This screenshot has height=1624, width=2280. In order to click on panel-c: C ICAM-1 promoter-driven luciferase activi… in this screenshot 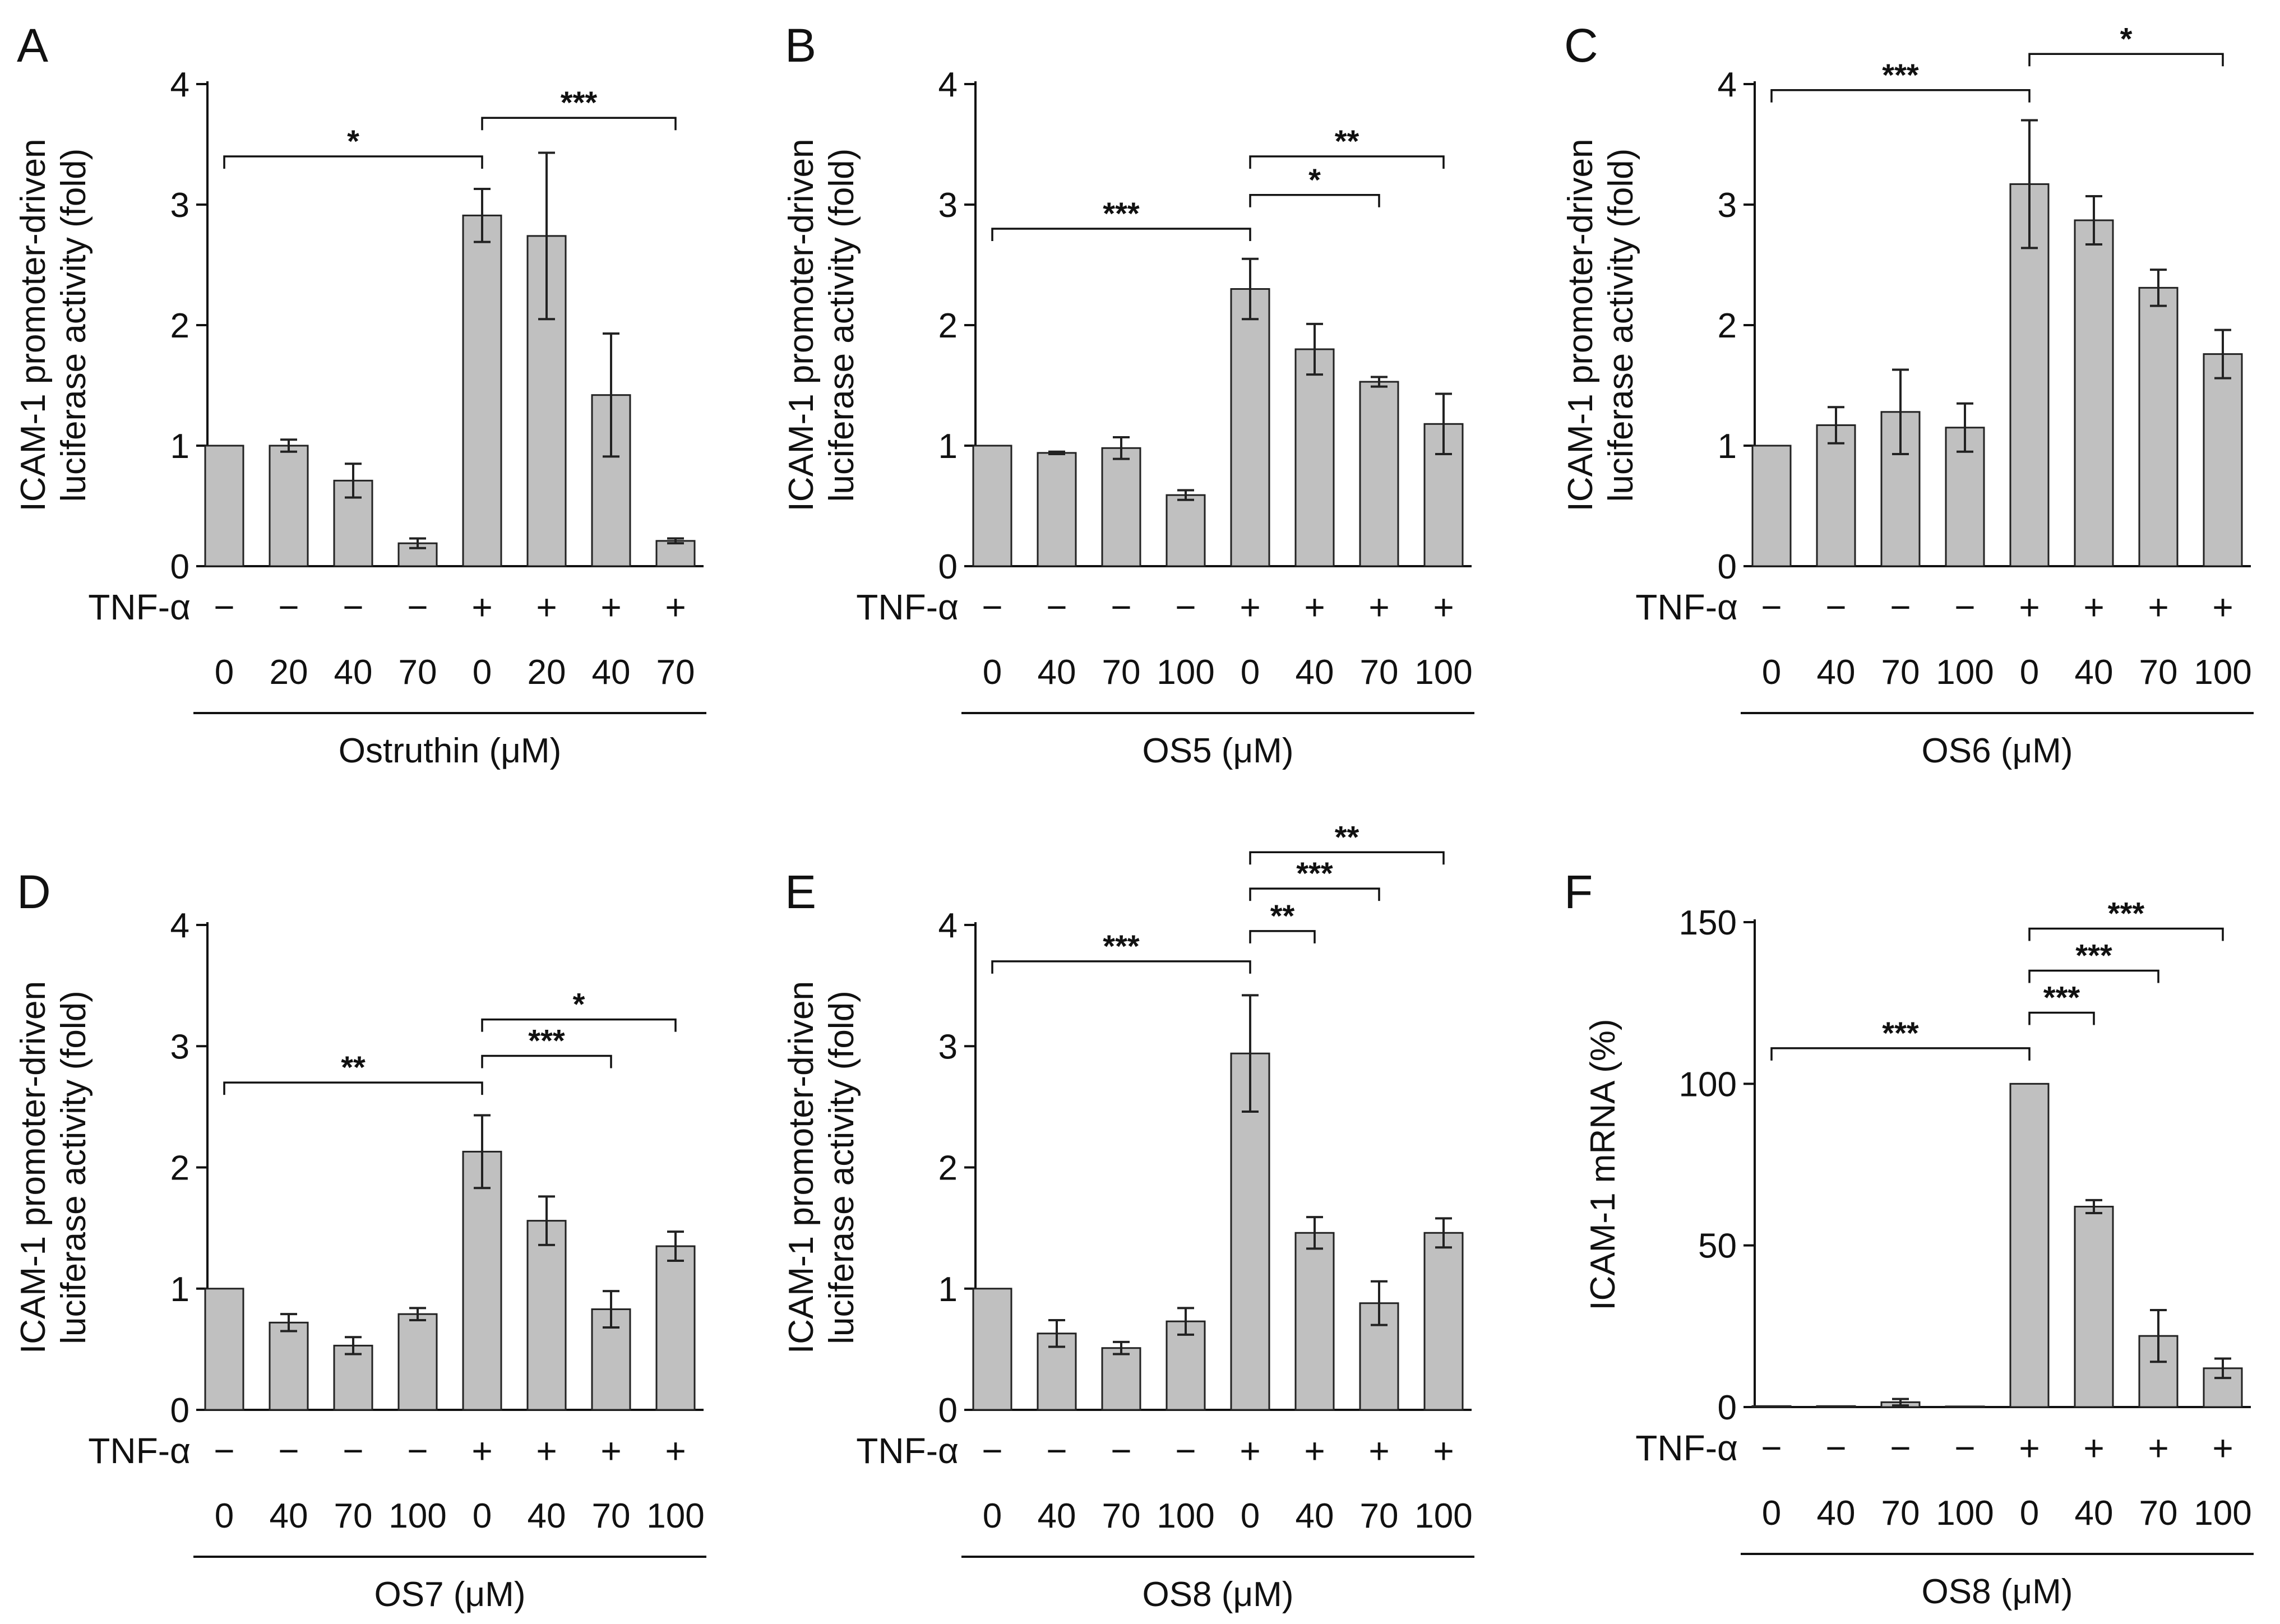, I will do `click(1907, 394)`.